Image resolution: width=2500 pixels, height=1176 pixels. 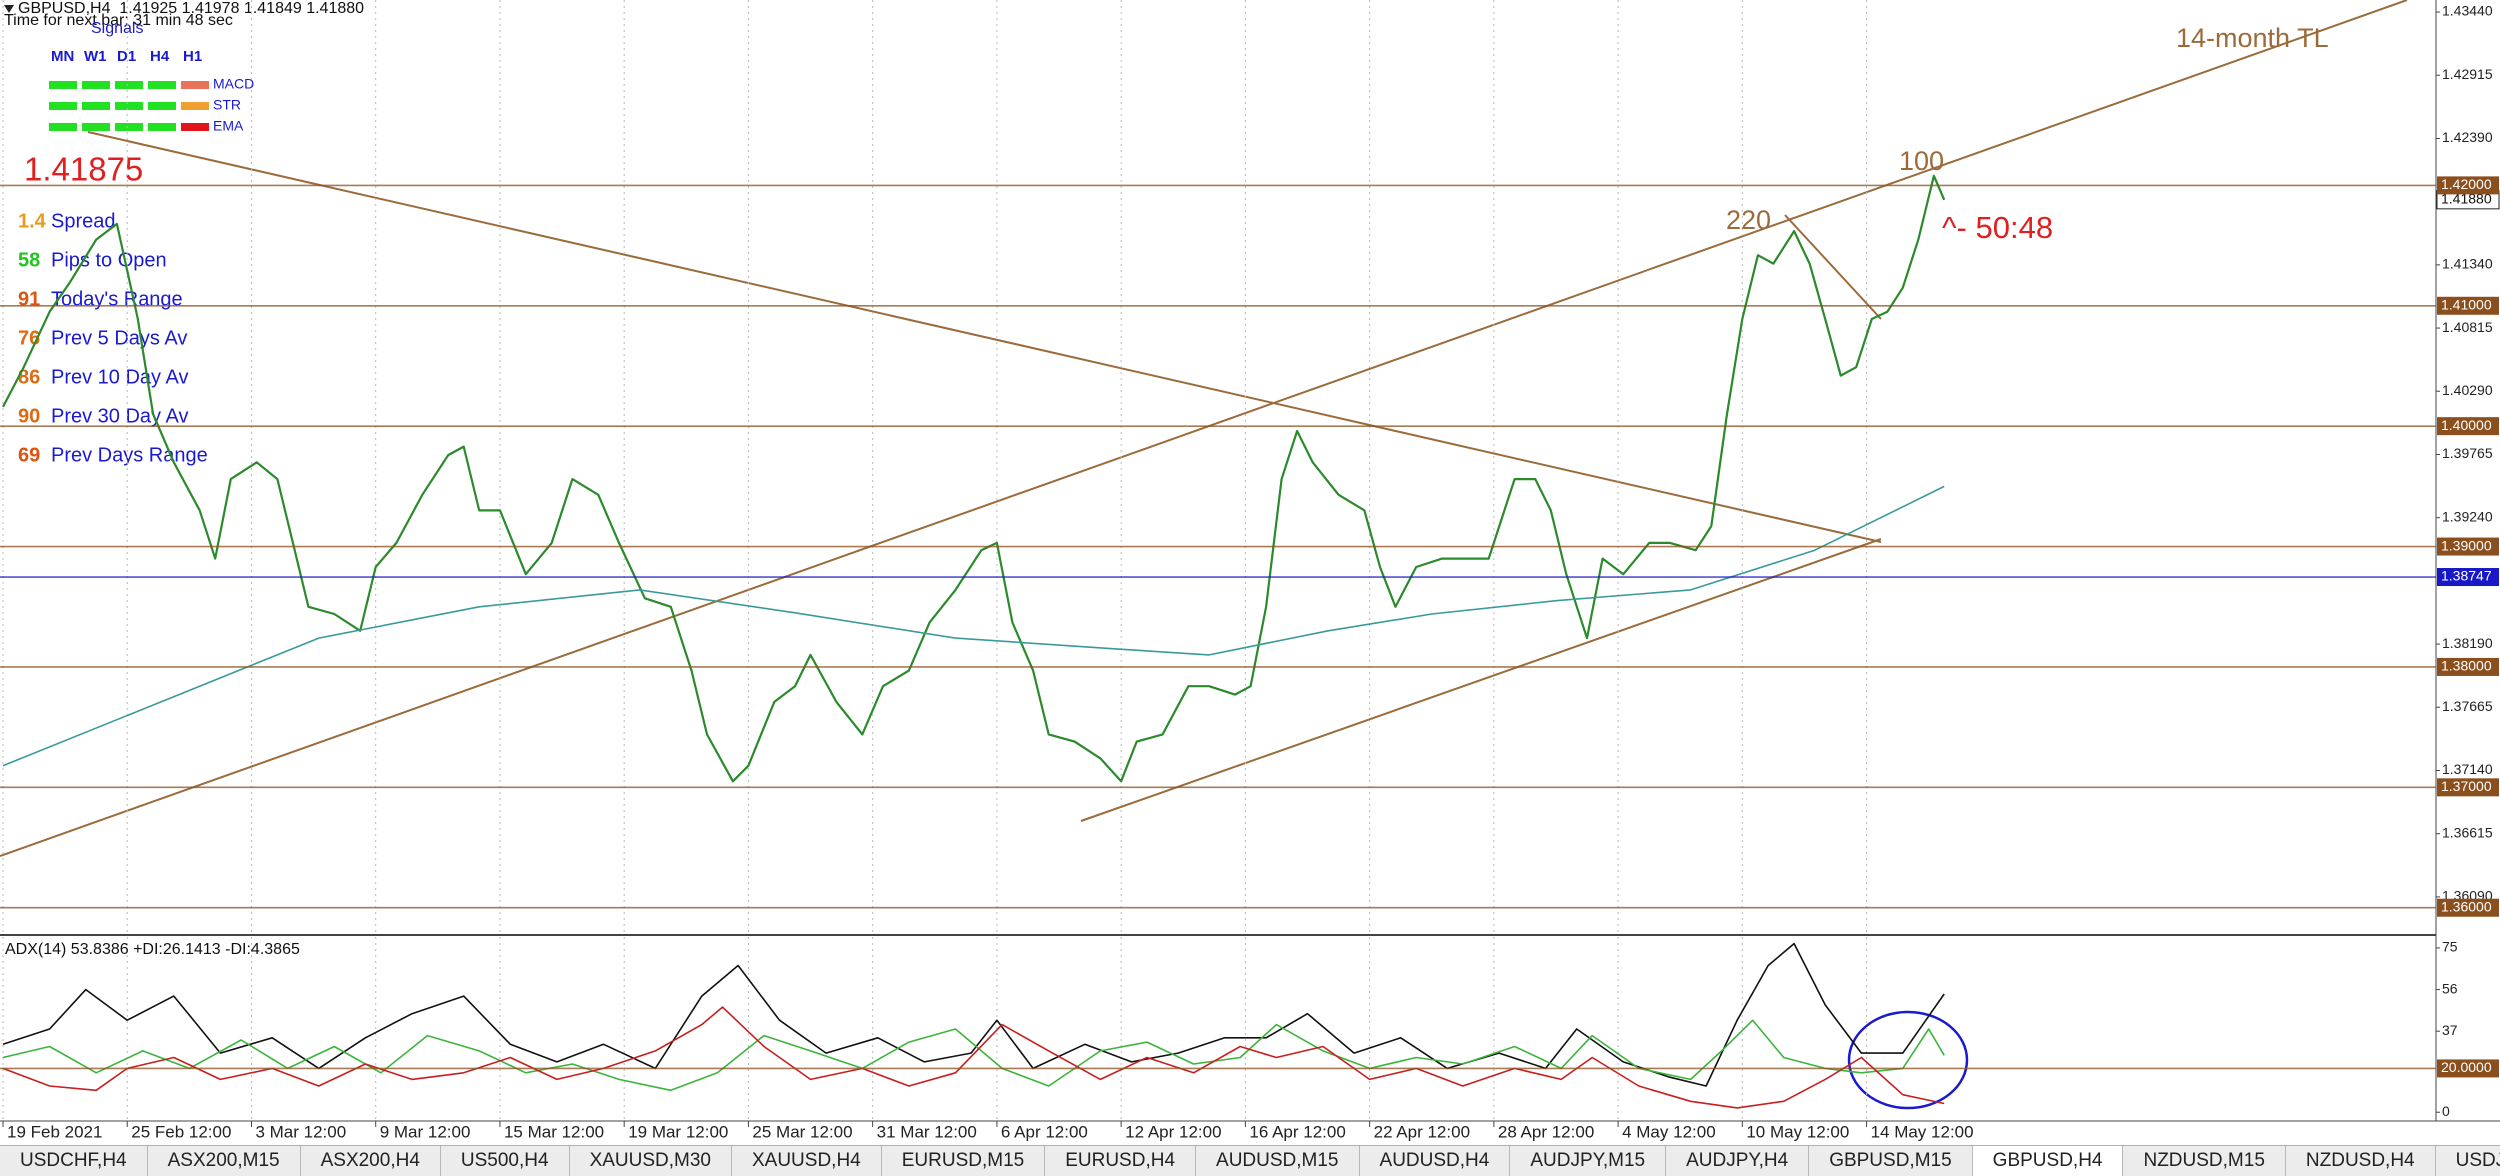 I want to click on x-tick-label: 31 Mar 12:00, so click(x=927, y=1131).